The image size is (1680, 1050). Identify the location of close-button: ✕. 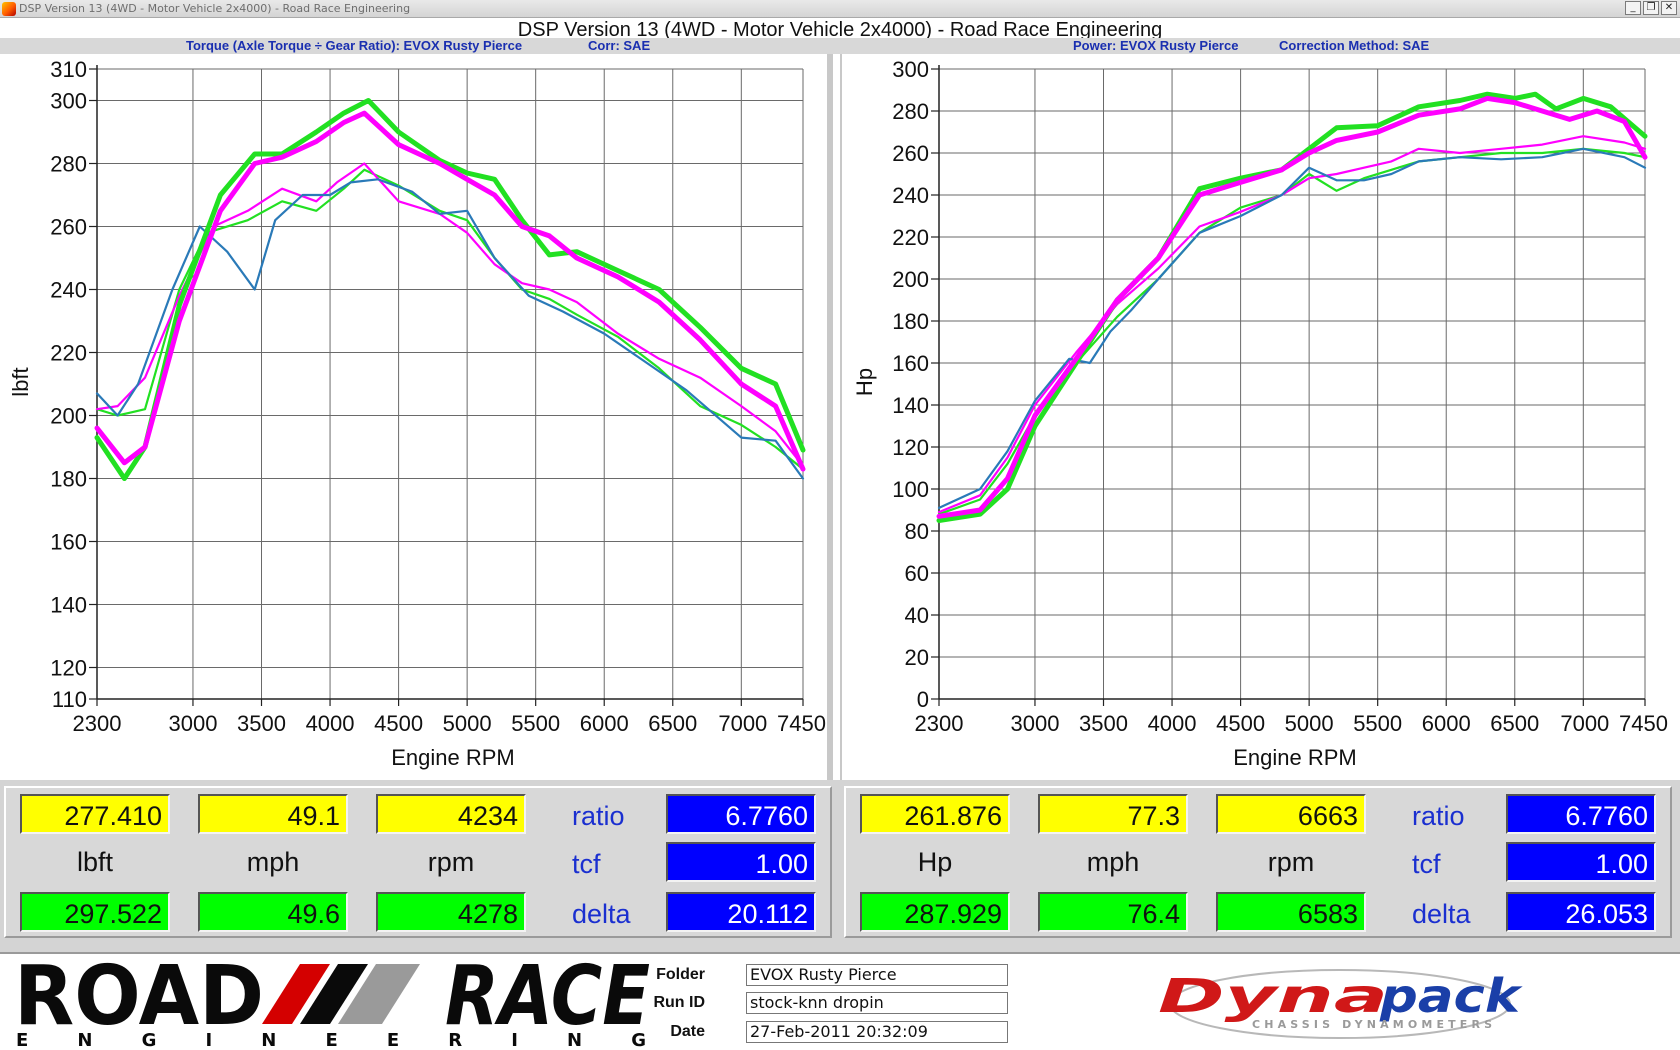
(1669, 8).